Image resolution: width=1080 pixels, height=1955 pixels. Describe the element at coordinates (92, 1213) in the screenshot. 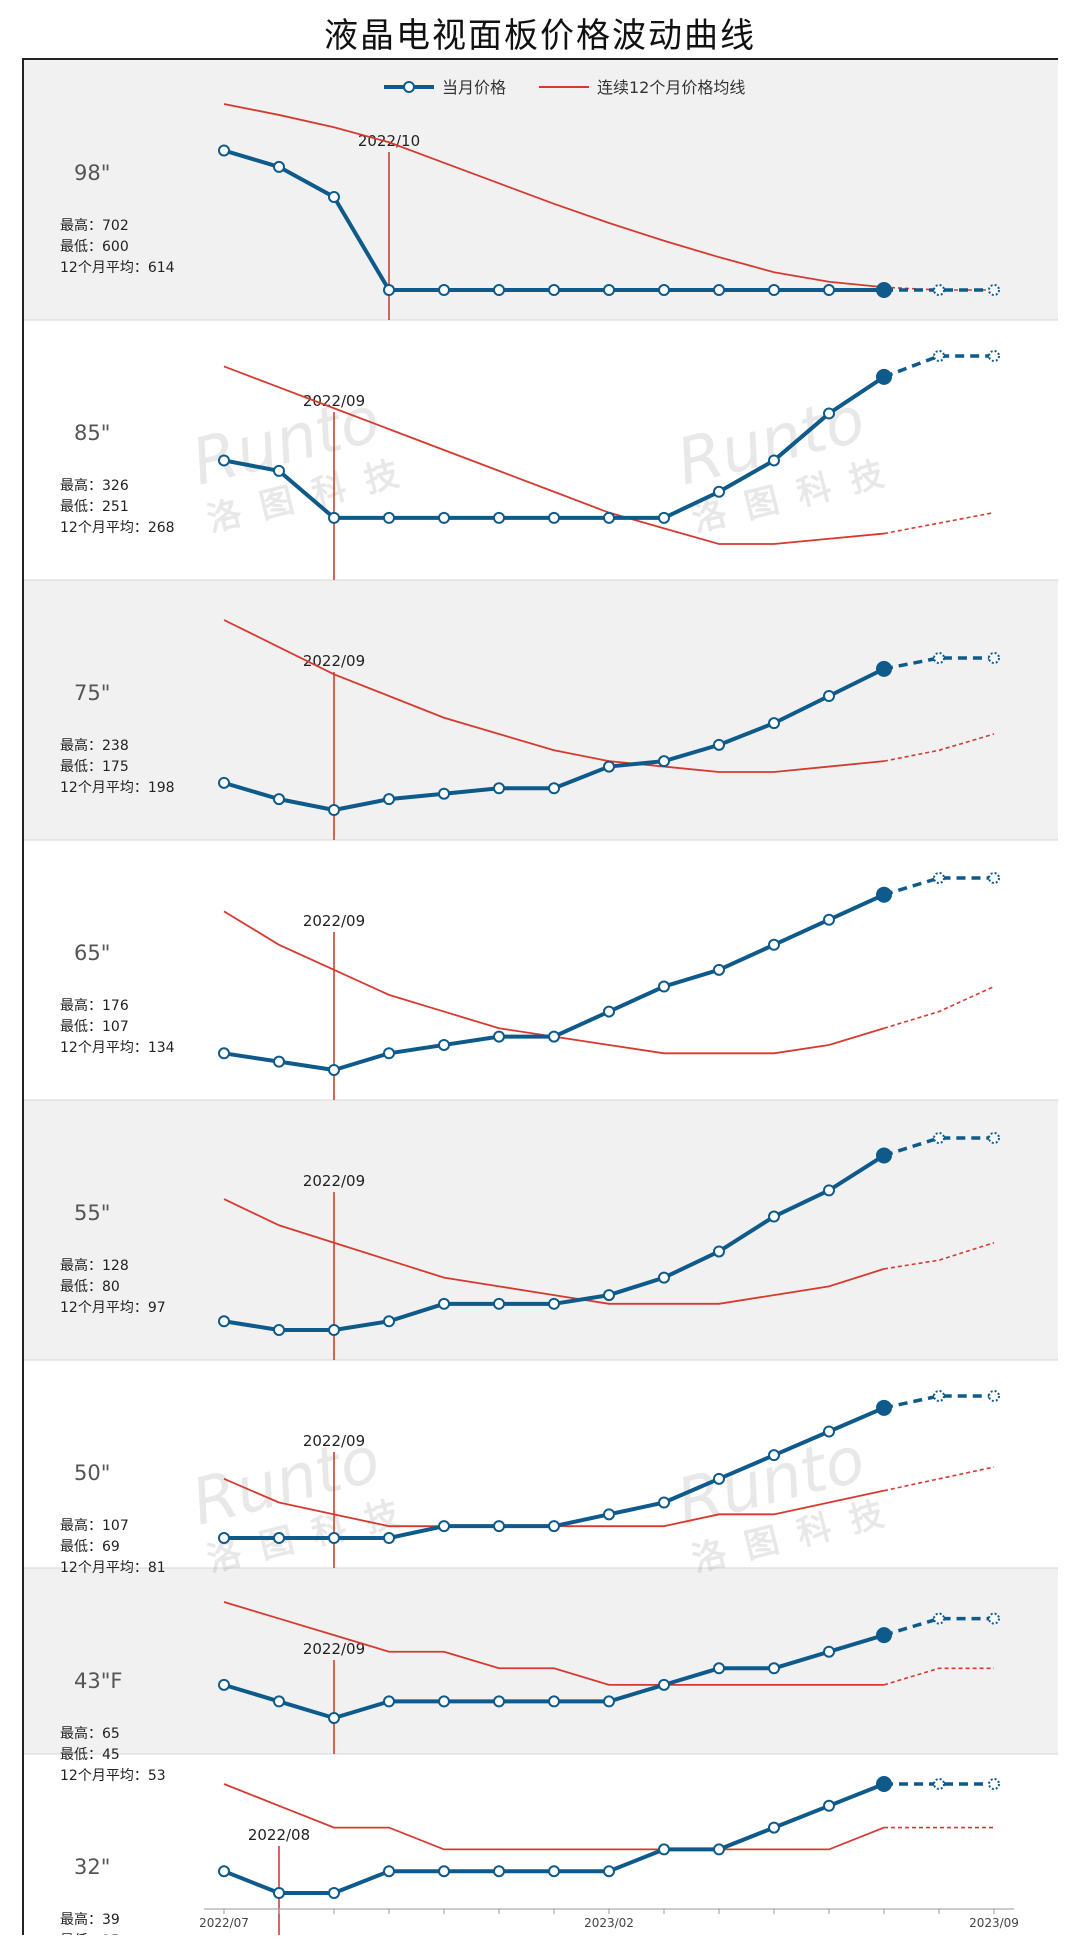

I see `panel-size-label: 55"` at that location.